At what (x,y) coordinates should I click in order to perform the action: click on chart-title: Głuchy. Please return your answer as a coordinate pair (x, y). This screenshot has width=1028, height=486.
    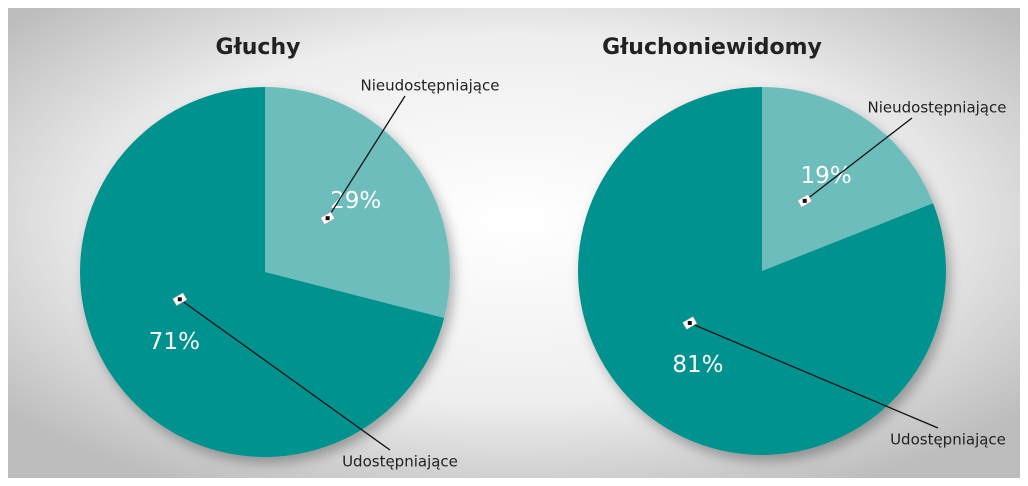
    Looking at the image, I should click on (258, 47).